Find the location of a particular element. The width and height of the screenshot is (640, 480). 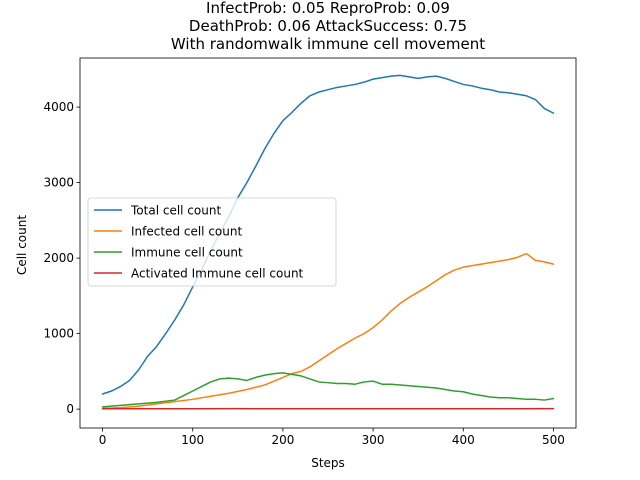

y-tick-label: 1000 is located at coordinates (58, 334).